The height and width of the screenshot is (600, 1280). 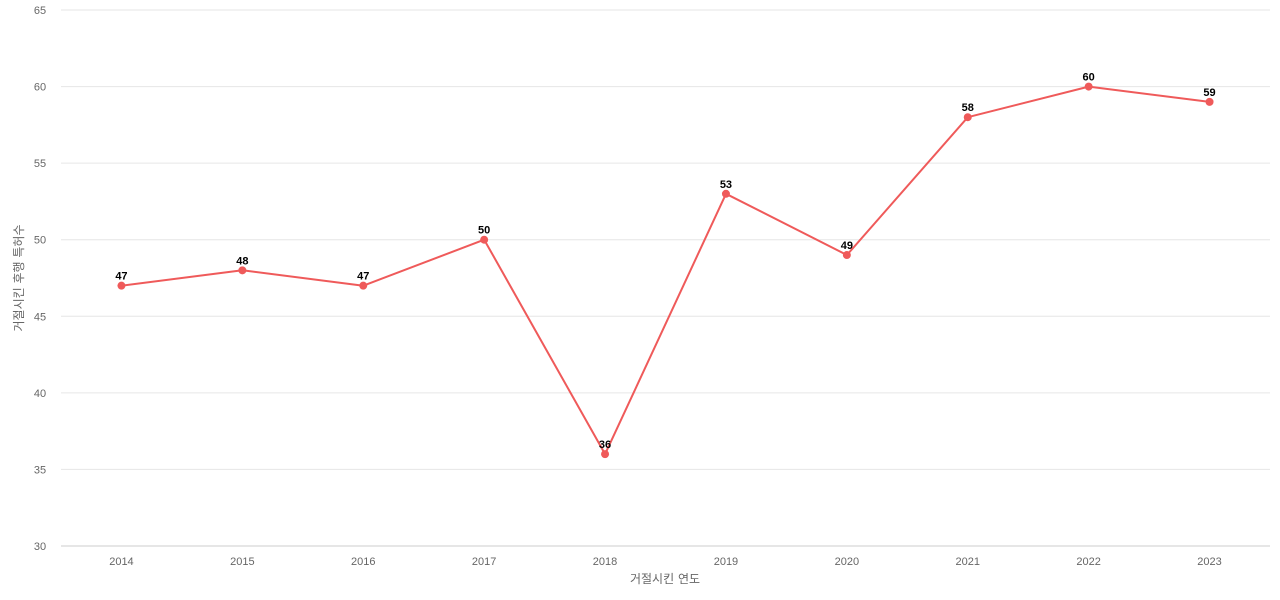 What do you see at coordinates (40, 241) in the screenshot?
I see `y-tick-label: 50` at bounding box center [40, 241].